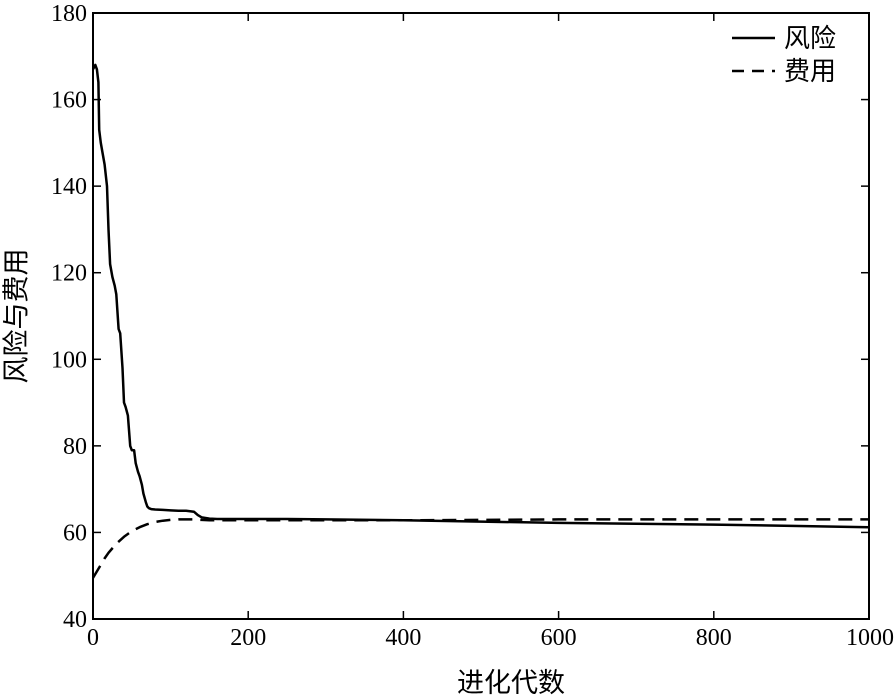 The height and width of the screenshot is (697, 894). What do you see at coordinates (810, 72) in the screenshot?
I see `legend-label-cost: 费用` at bounding box center [810, 72].